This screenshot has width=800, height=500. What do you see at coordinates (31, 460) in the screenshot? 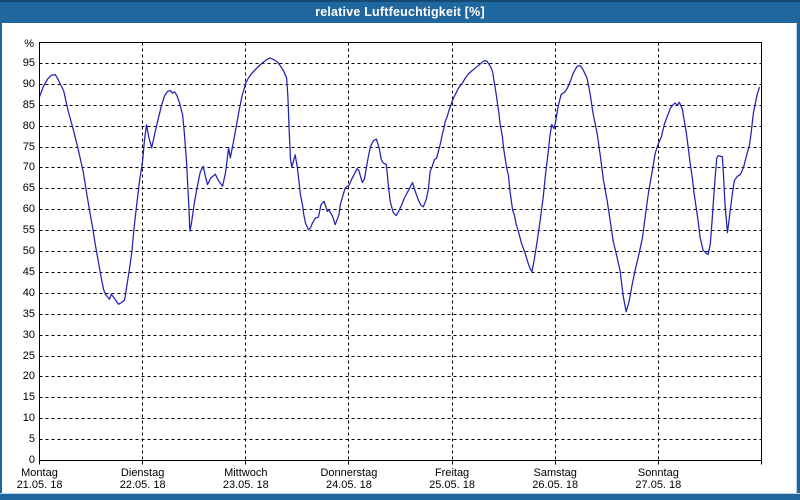
I see `y-axis-tick-label-0: 0` at bounding box center [31, 460].